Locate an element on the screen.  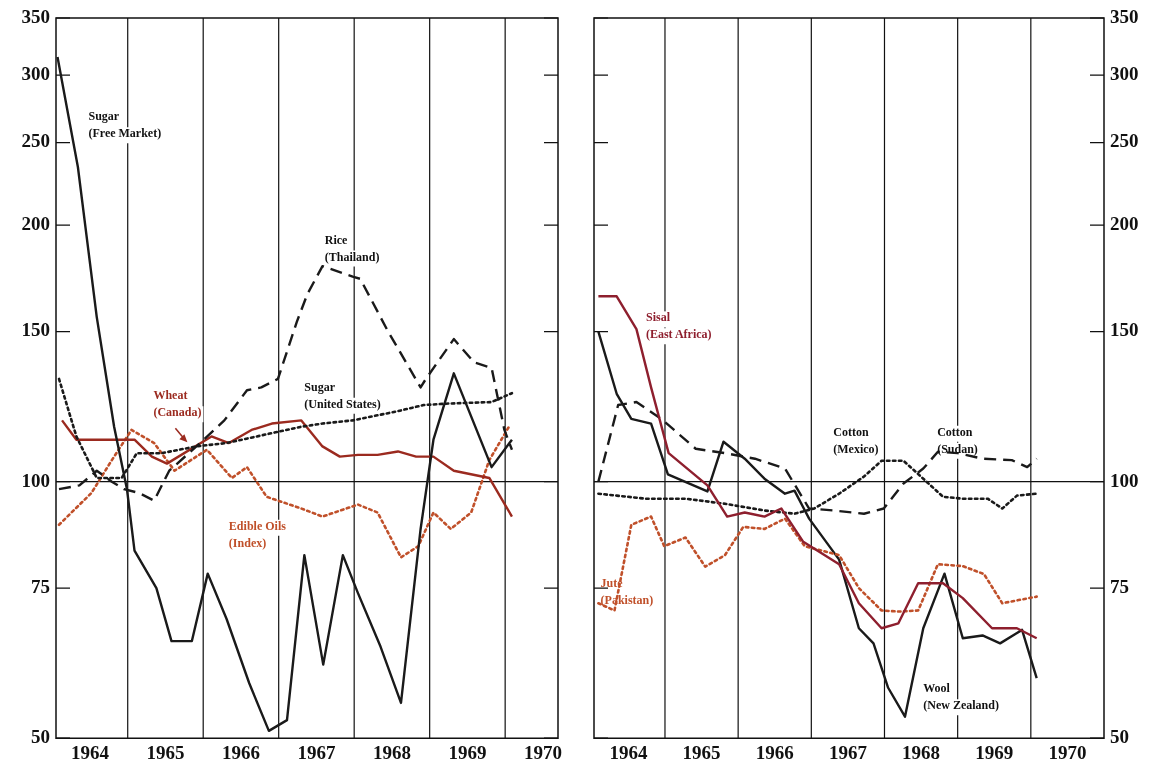
series-label: Wheat (Canada) is located at coordinates (177, 404).